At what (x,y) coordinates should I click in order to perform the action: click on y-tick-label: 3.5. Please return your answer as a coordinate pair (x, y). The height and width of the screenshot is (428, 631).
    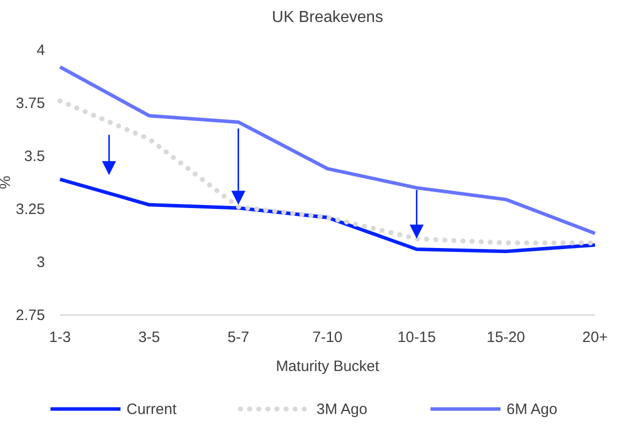
    Looking at the image, I should click on (34, 156).